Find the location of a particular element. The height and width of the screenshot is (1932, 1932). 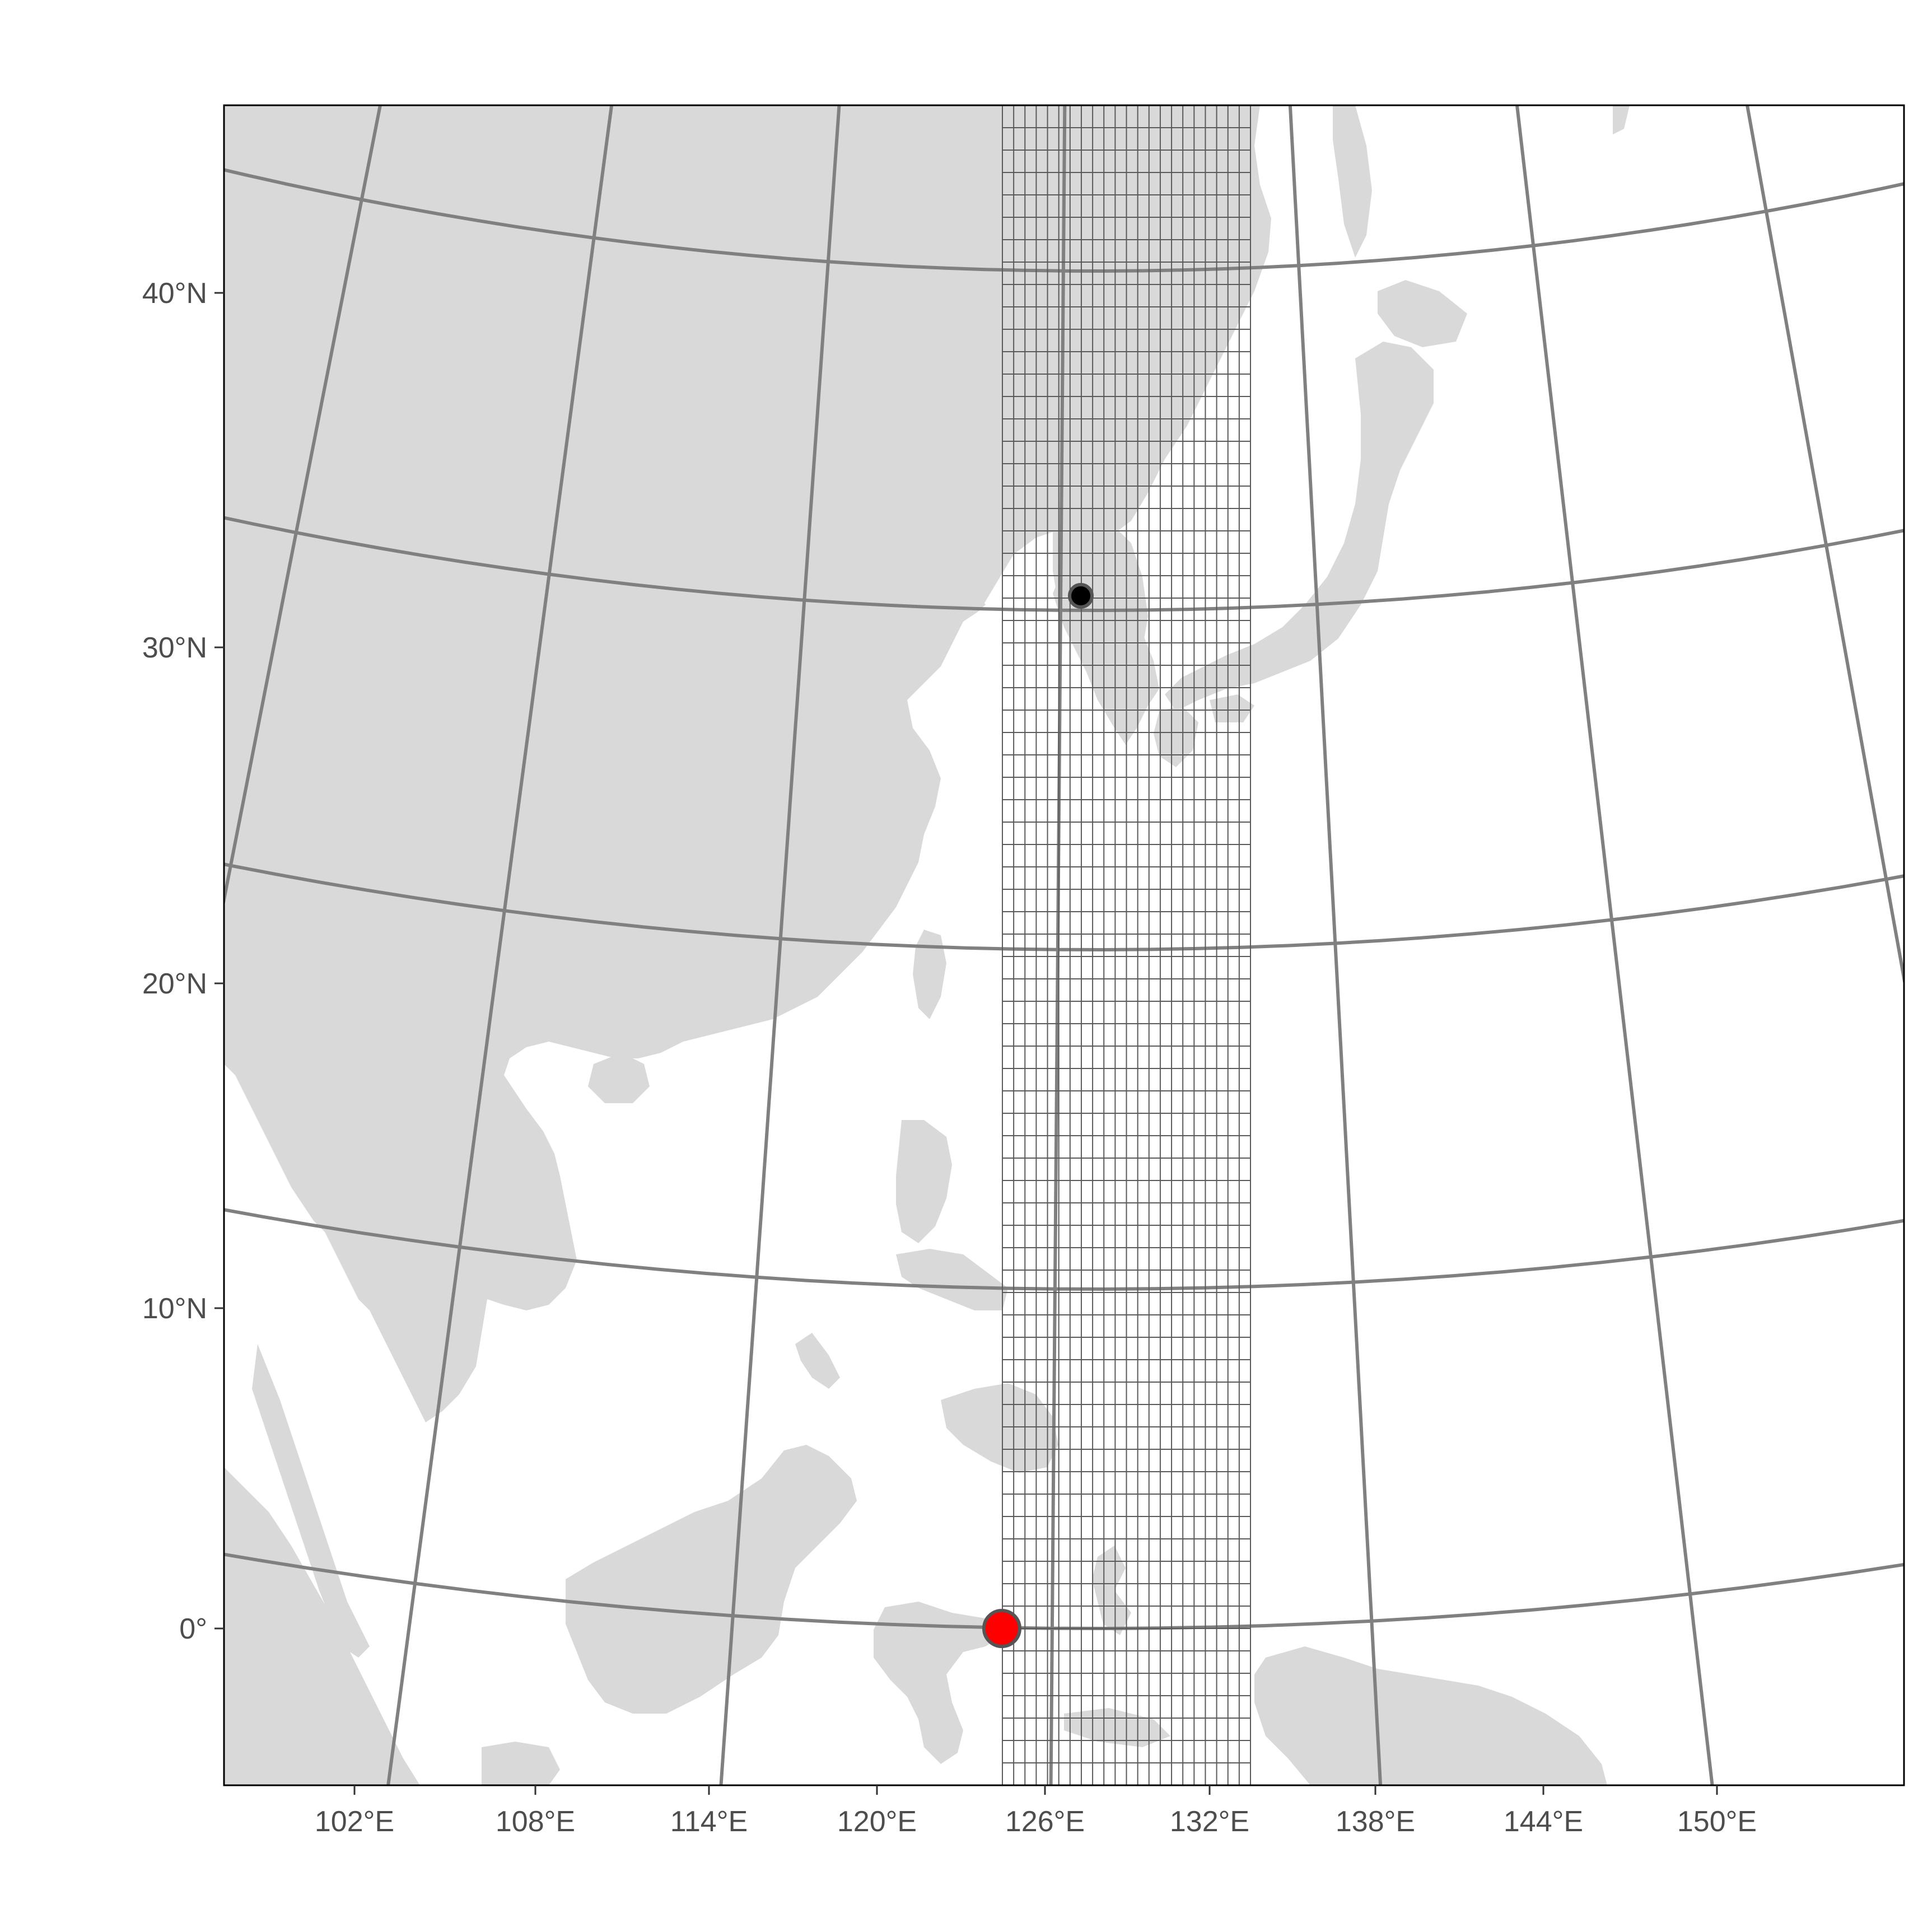

x-label-120E: 120°E is located at coordinates (877, 1822).